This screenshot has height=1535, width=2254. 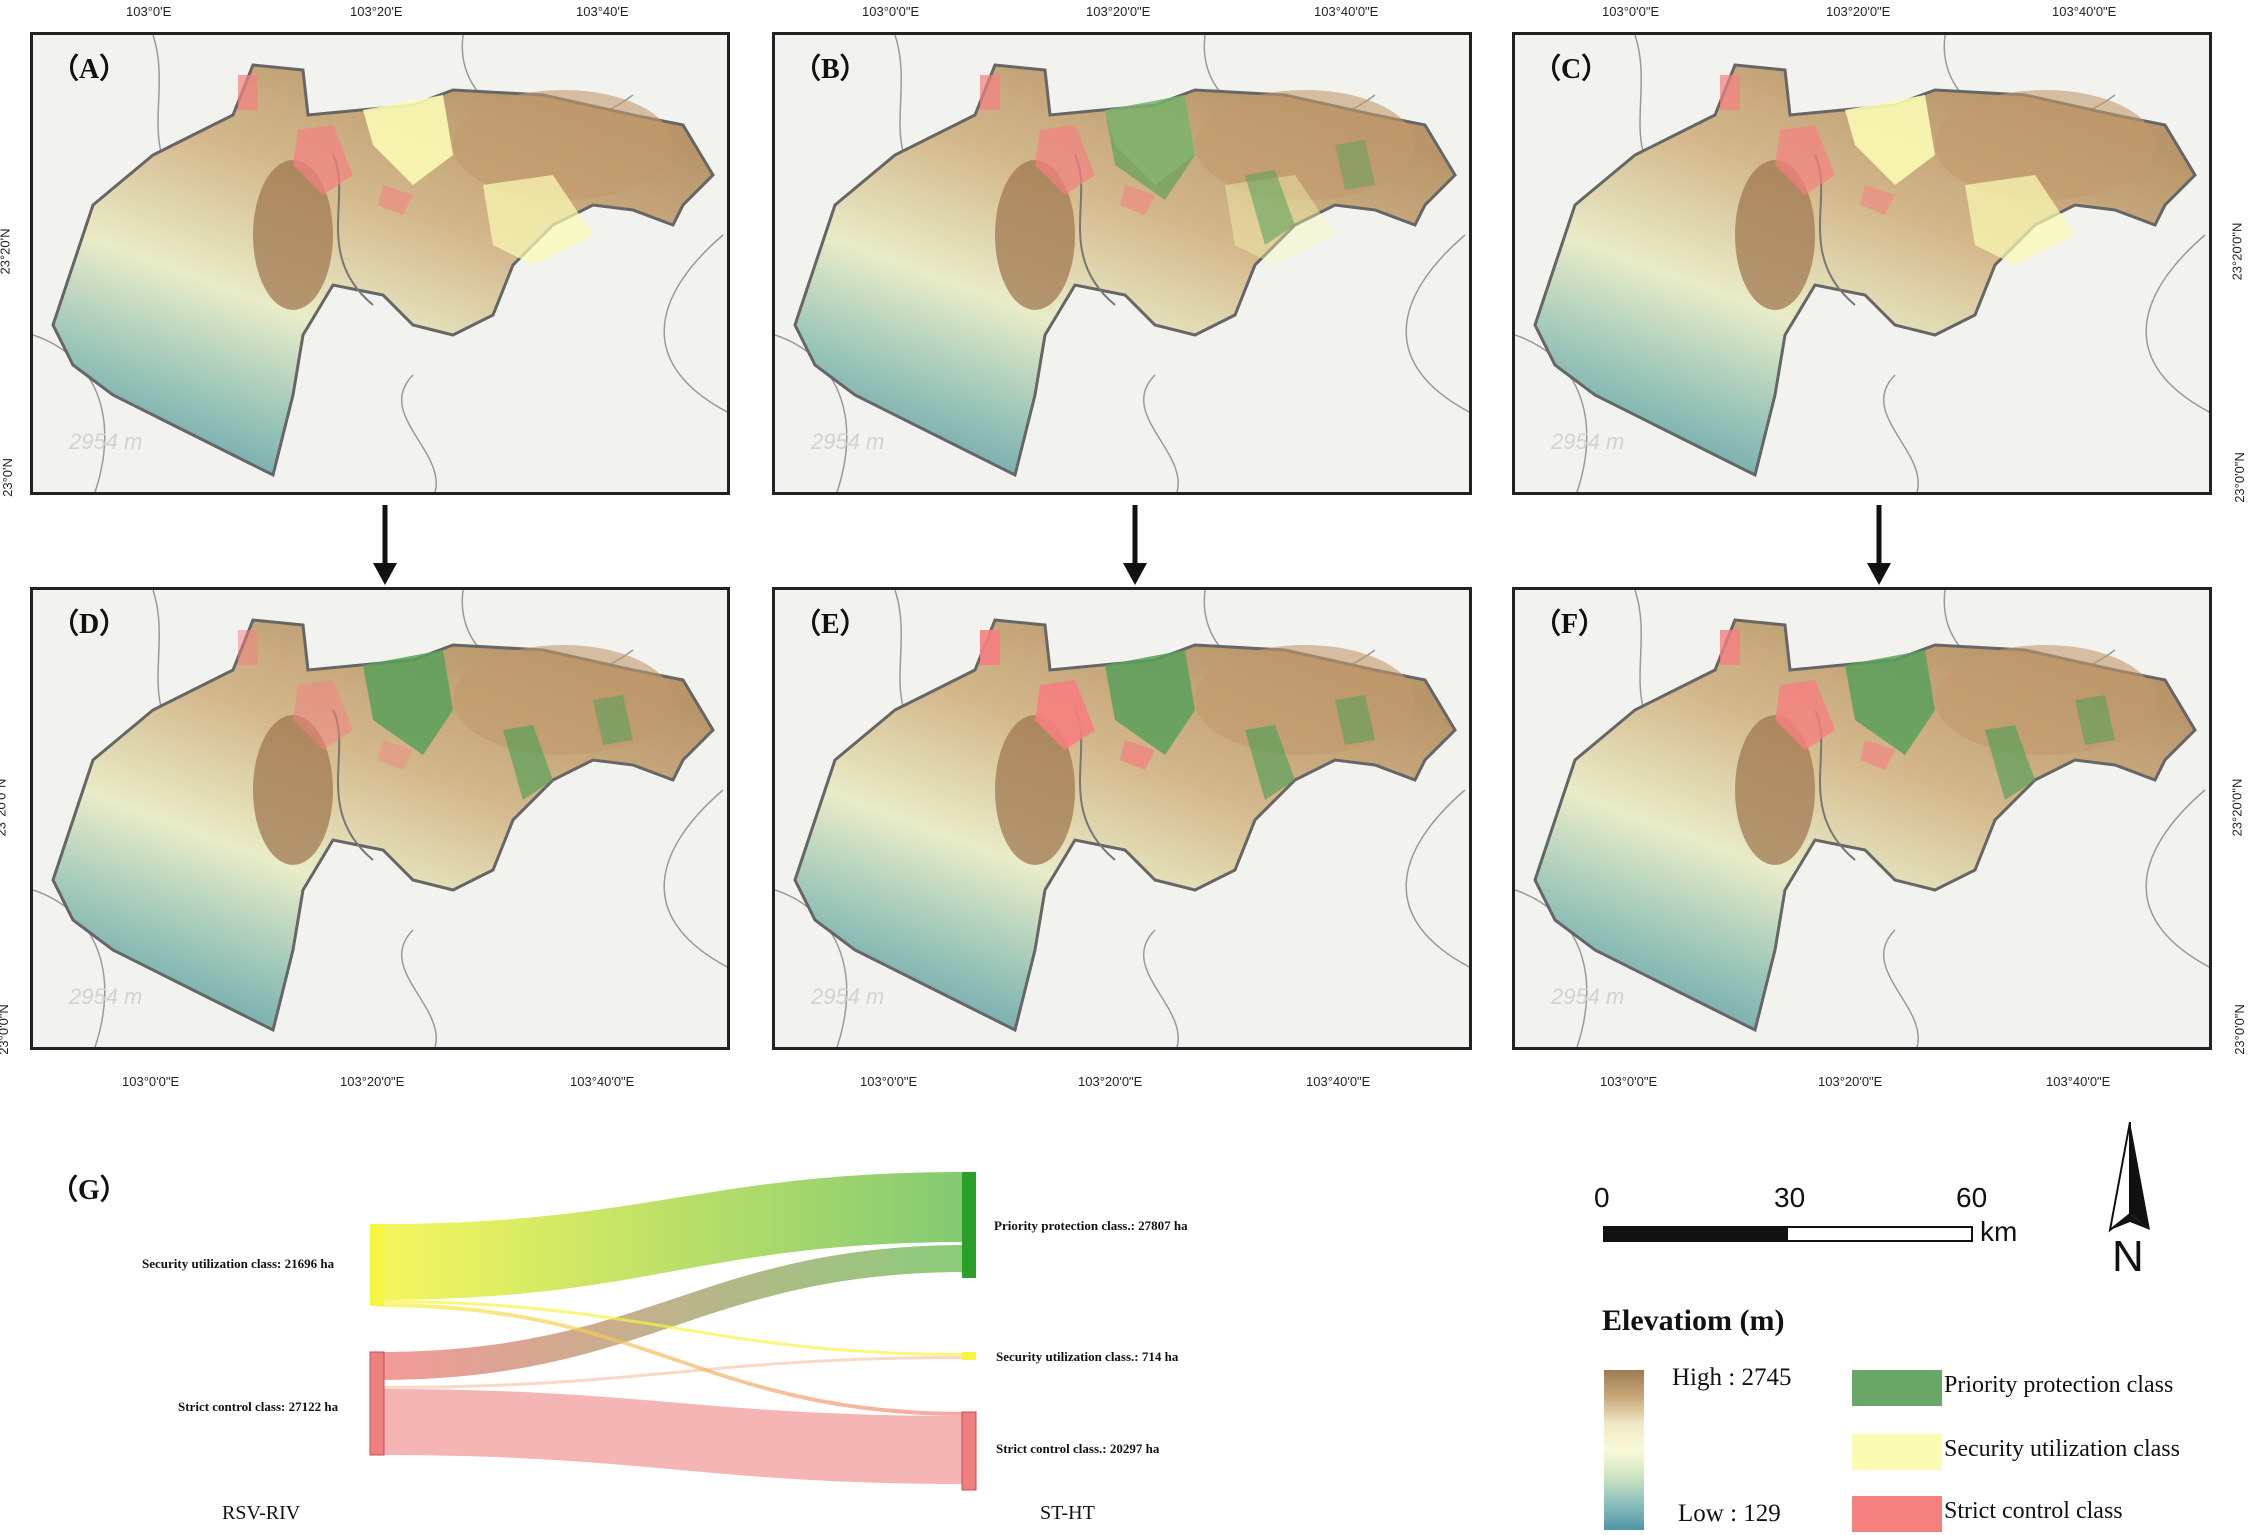 I want to click on map-panel-a: （A） 2954 m, so click(x=380, y=263).